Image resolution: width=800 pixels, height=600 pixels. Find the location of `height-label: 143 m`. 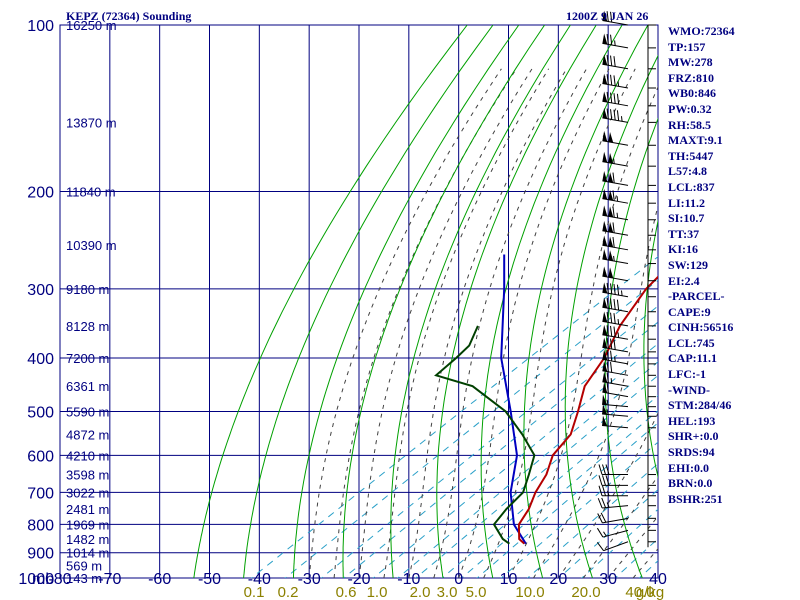

height-label: 143 m is located at coordinates (84, 578).